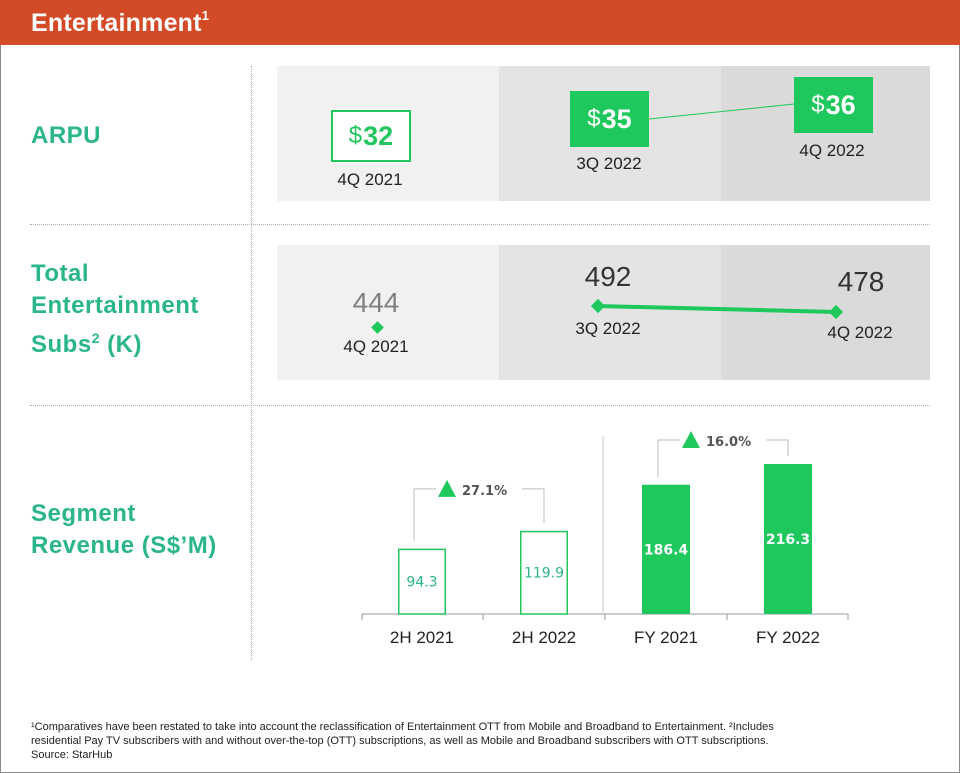 The height and width of the screenshot is (773, 960). I want to click on subs-value-4q2021: 444, so click(376, 302).